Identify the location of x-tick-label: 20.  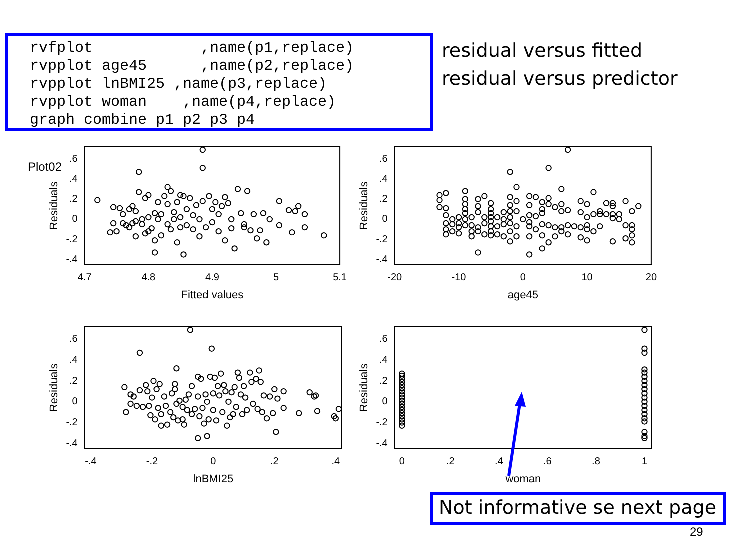
(652, 278).